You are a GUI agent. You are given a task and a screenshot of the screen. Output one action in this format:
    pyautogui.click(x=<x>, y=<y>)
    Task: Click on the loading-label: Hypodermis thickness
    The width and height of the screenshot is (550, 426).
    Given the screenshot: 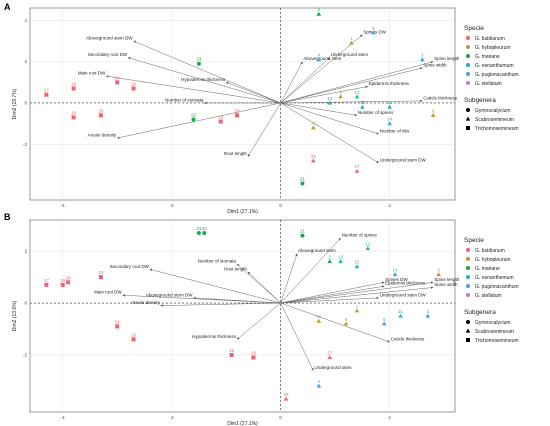 What is the action you would take?
    pyautogui.click(x=203, y=79)
    